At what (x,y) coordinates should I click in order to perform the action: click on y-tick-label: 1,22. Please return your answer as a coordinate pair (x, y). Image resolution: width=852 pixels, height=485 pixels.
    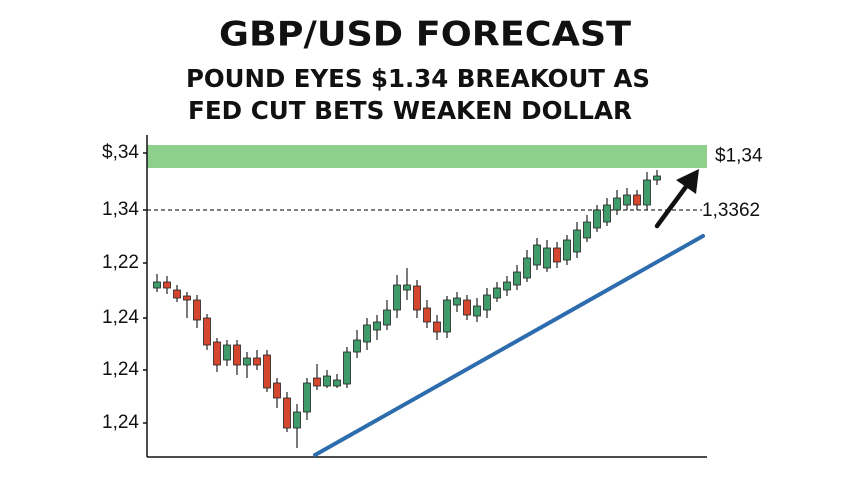
    Looking at the image, I should click on (120, 262).